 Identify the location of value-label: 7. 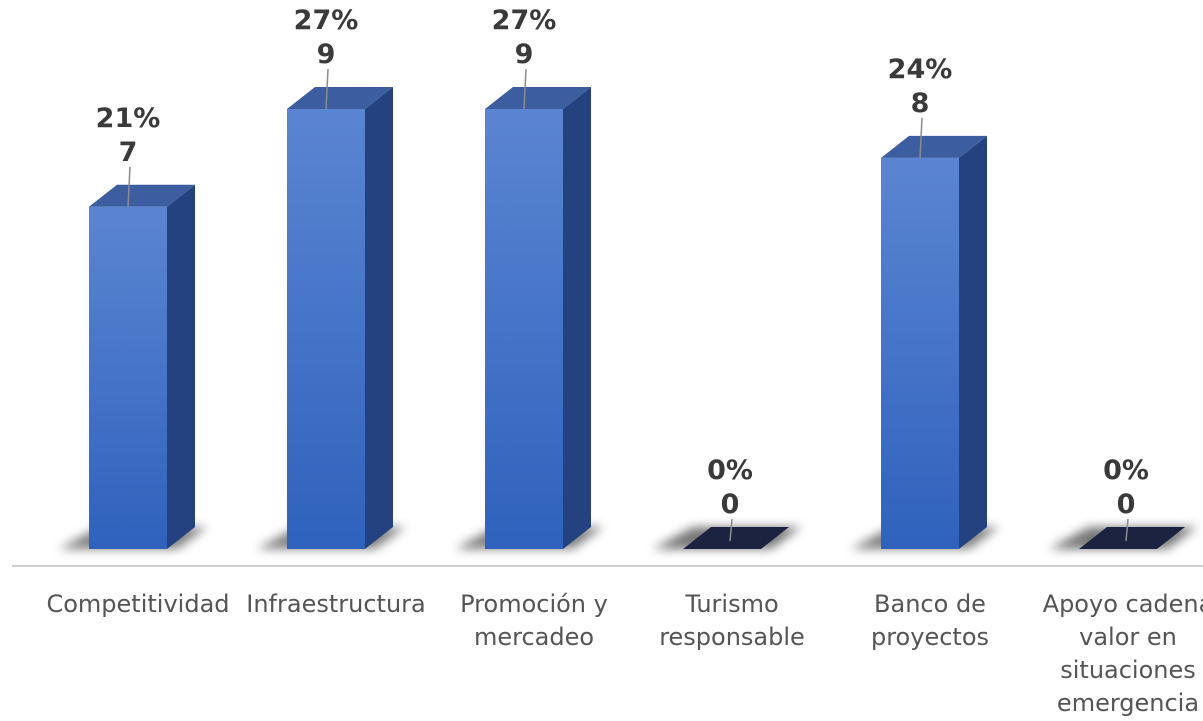
(128, 152).